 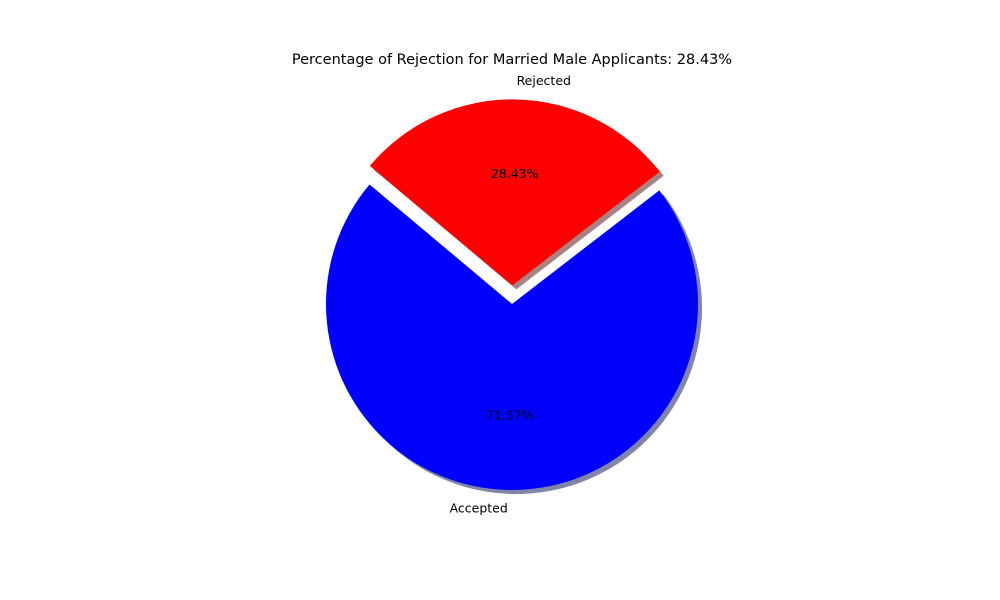 I want to click on slice-percent-accepted: 71.57%, so click(x=510, y=415).